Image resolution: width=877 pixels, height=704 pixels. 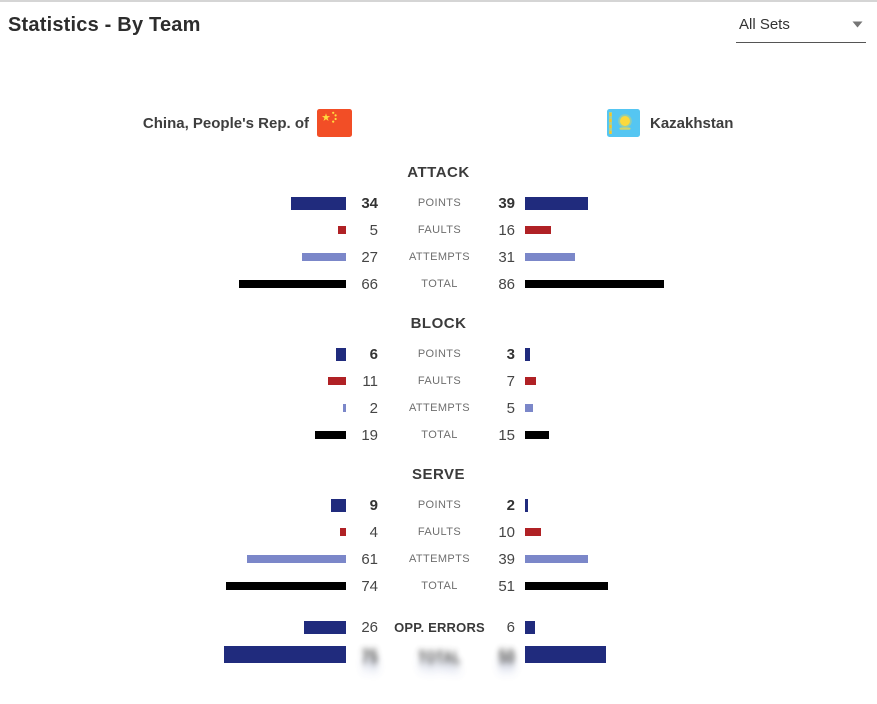 I want to click on row-grand-total: 75 TOTAL 50, so click(x=438, y=656).